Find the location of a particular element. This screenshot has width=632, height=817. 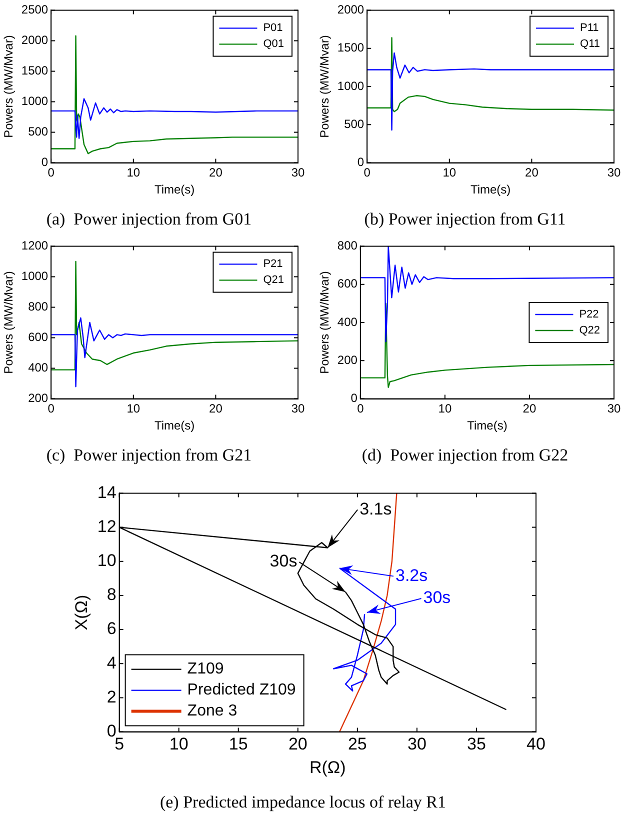

text: (c) Power injection from G21 is located at coordinates (149, 454).